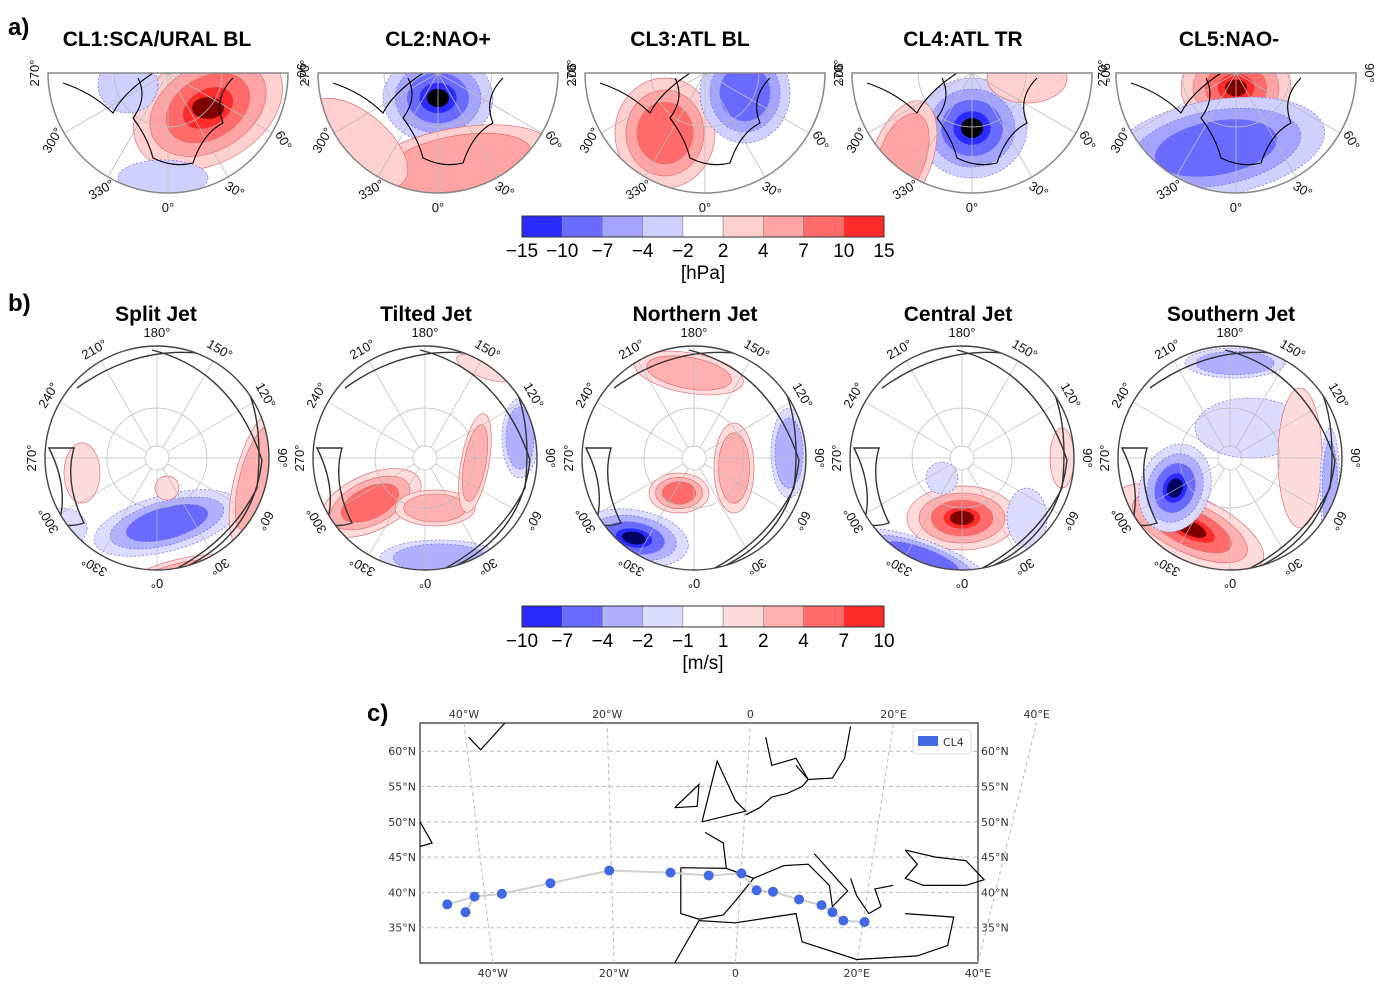 This screenshot has height=1003, width=1374. What do you see at coordinates (603, 251) in the screenshot?
I see `colorbar-tick-label: −7` at bounding box center [603, 251].